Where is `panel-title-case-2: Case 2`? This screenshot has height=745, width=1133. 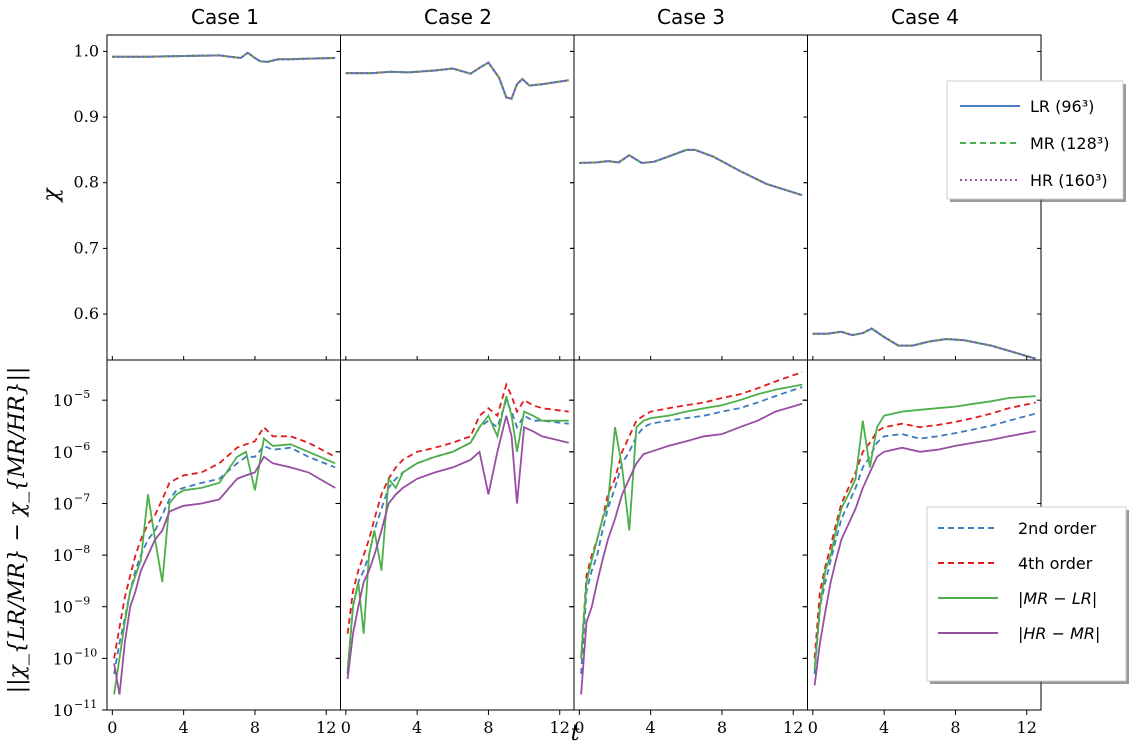 panel-title-case-2: Case 2 is located at coordinates (458, 17).